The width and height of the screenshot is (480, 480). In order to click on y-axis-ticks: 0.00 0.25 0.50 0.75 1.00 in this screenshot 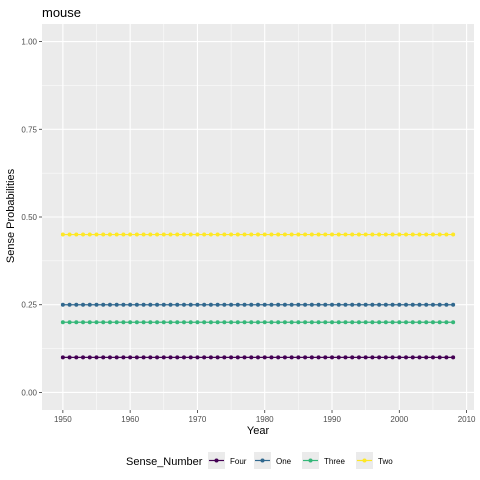, I will do `click(31, 217)`.